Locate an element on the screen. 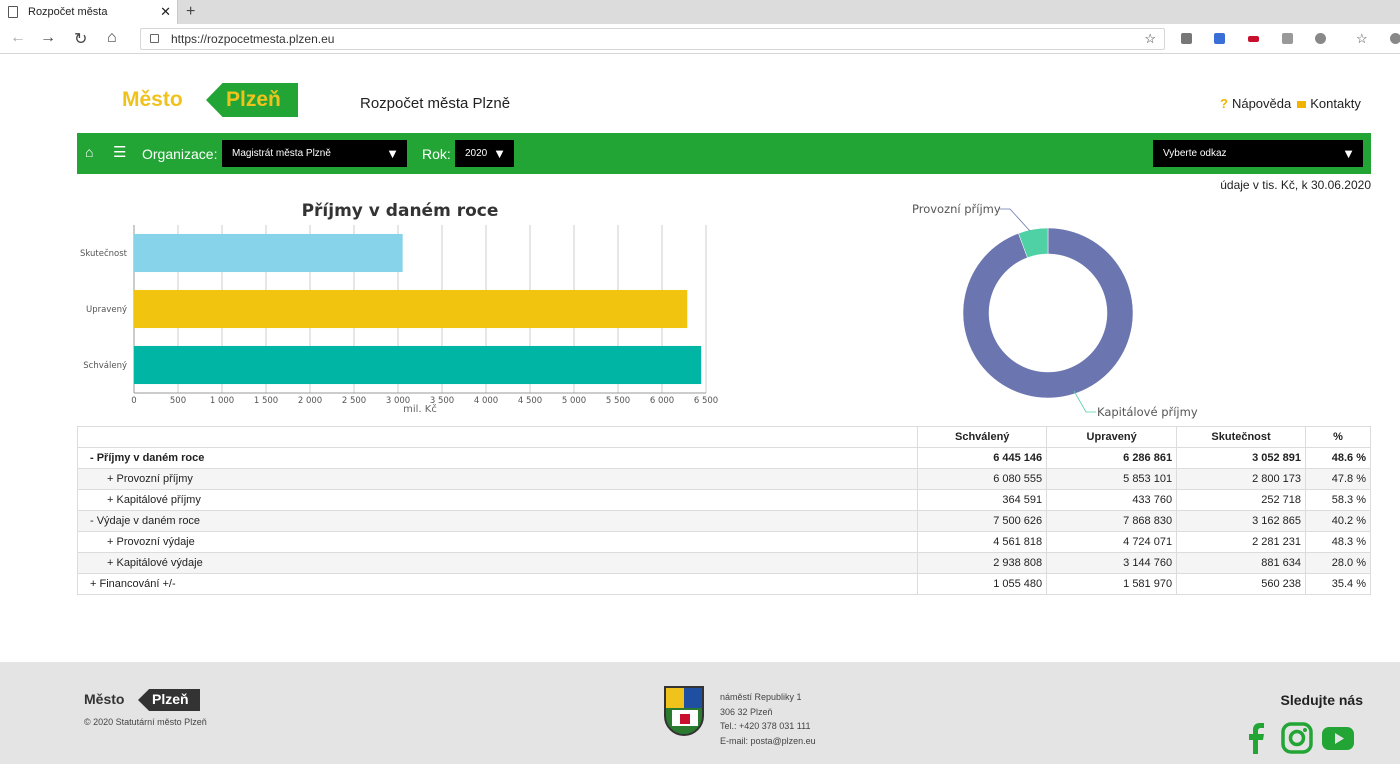 The height and width of the screenshot is (764, 1400). contacts-link: Kontakty is located at coordinates (1335, 103).